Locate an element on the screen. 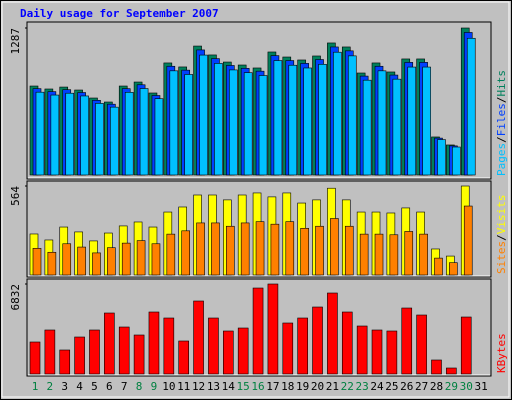 The width and height of the screenshot is (512, 400). x-tick-label: 10 is located at coordinates (168, 386).